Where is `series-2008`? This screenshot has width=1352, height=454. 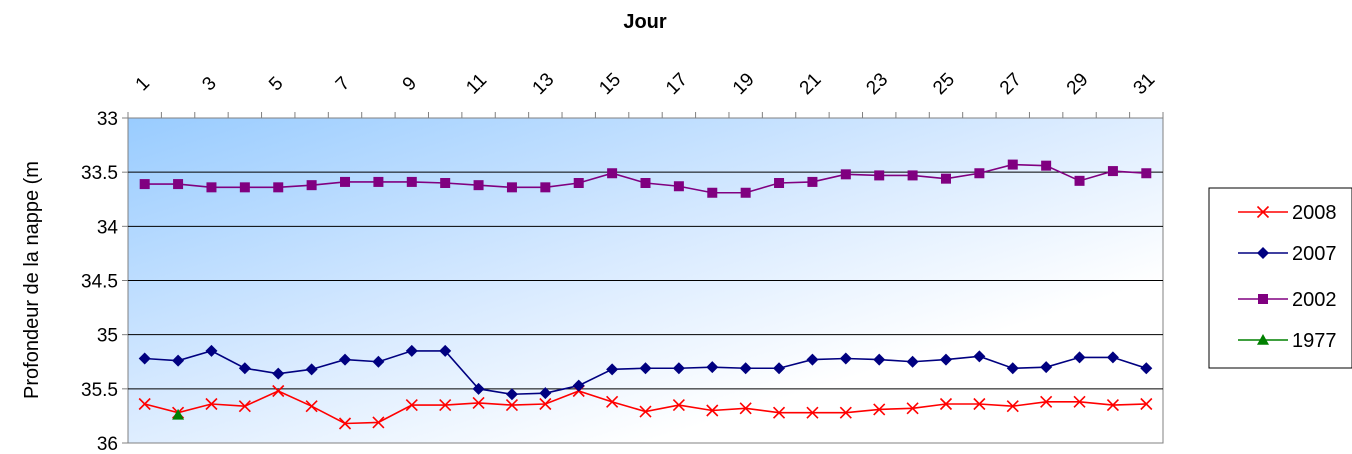
series-2008 is located at coordinates (645, 407).